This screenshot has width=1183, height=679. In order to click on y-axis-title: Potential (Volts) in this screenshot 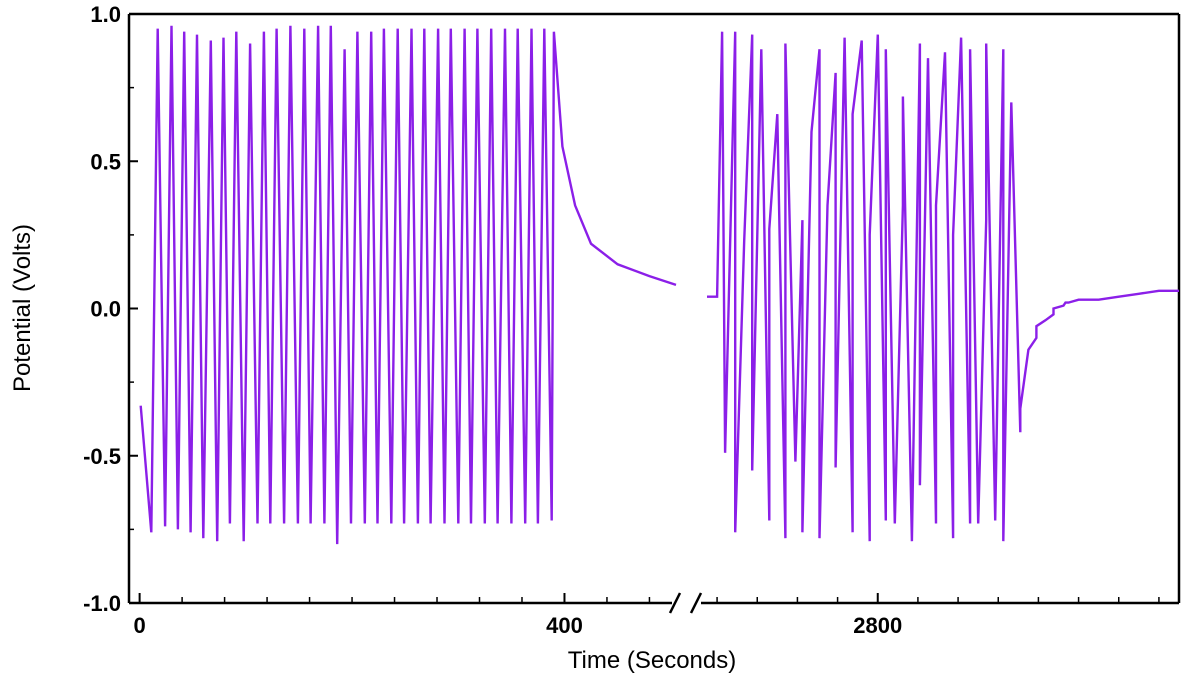, I will do `click(22, 308)`.